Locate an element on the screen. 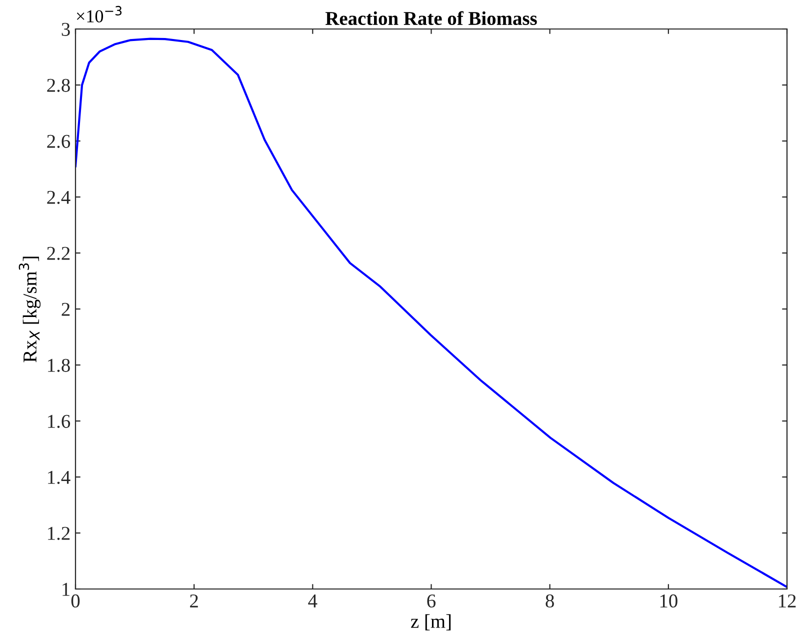 This screenshot has width=799, height=643. y-tick-label: 1.2 is located at coordinates (59, 533).